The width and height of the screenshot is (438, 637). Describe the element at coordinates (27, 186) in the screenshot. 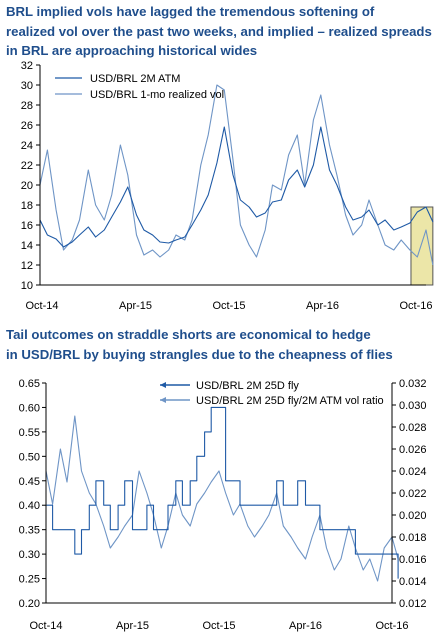

I see `y-tick-label: 20` at that location.